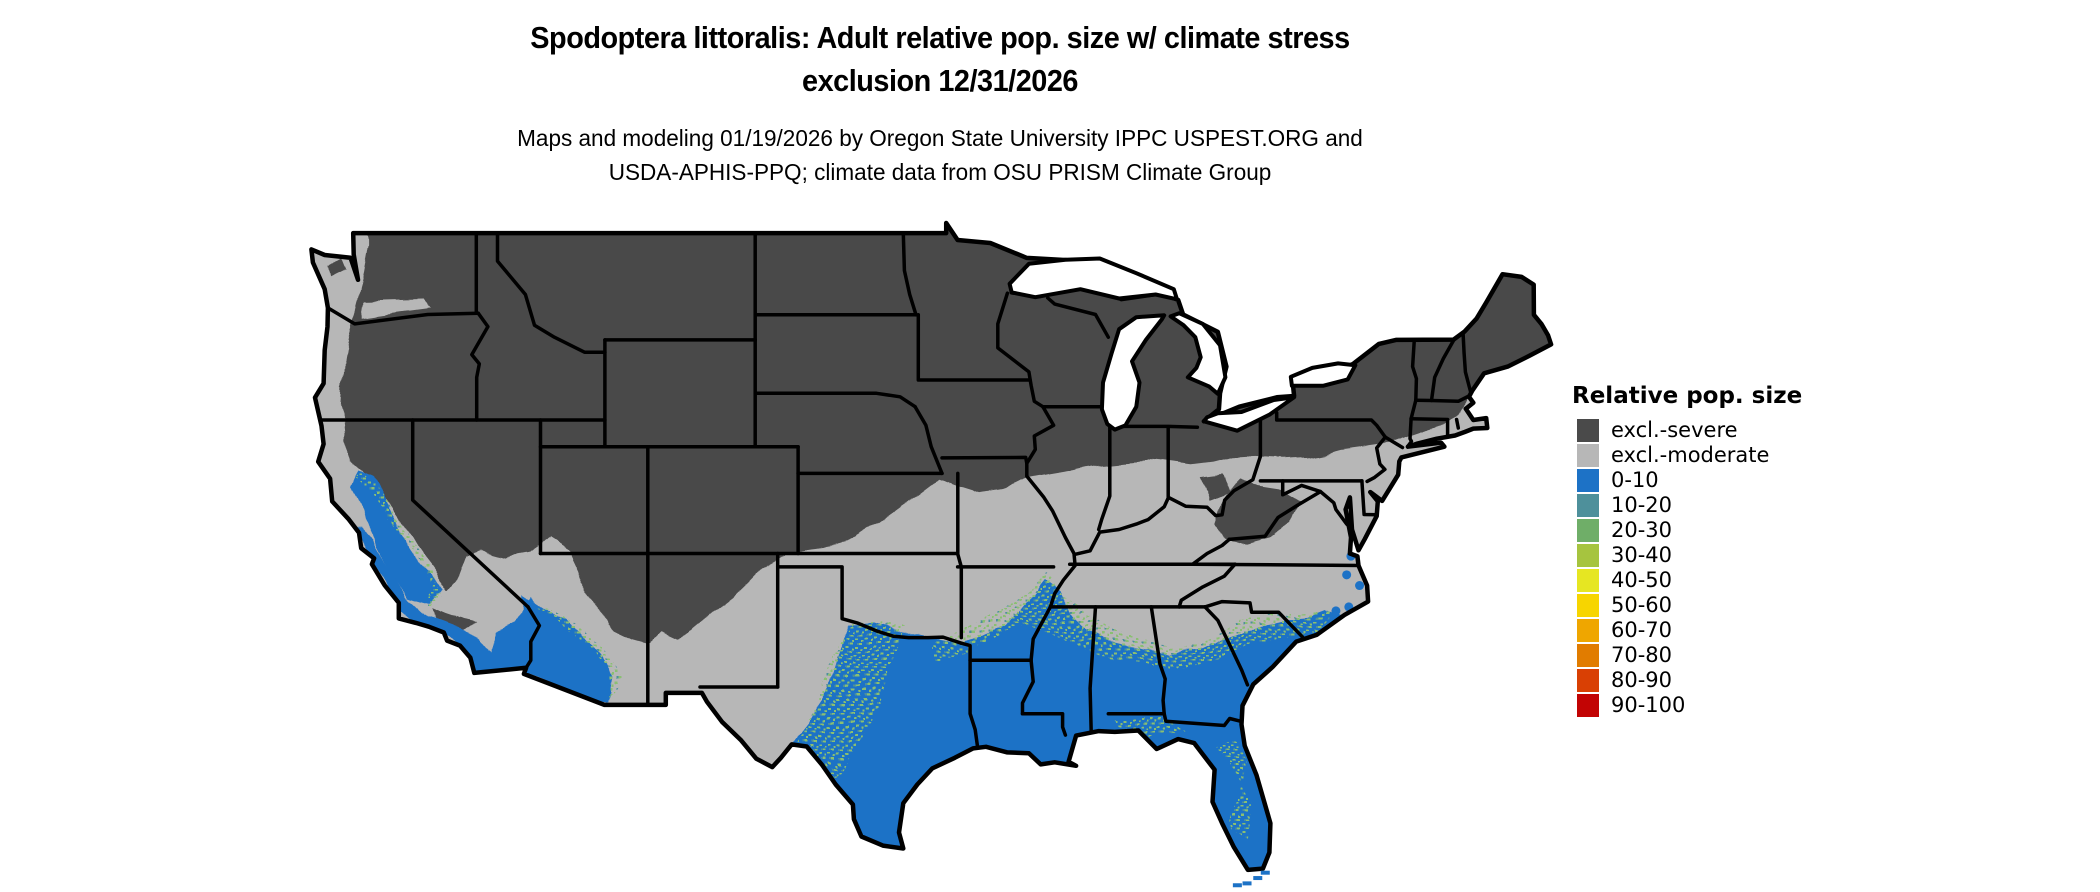  I want to click on legend-item-label: 0-10, so click(1635, 480).